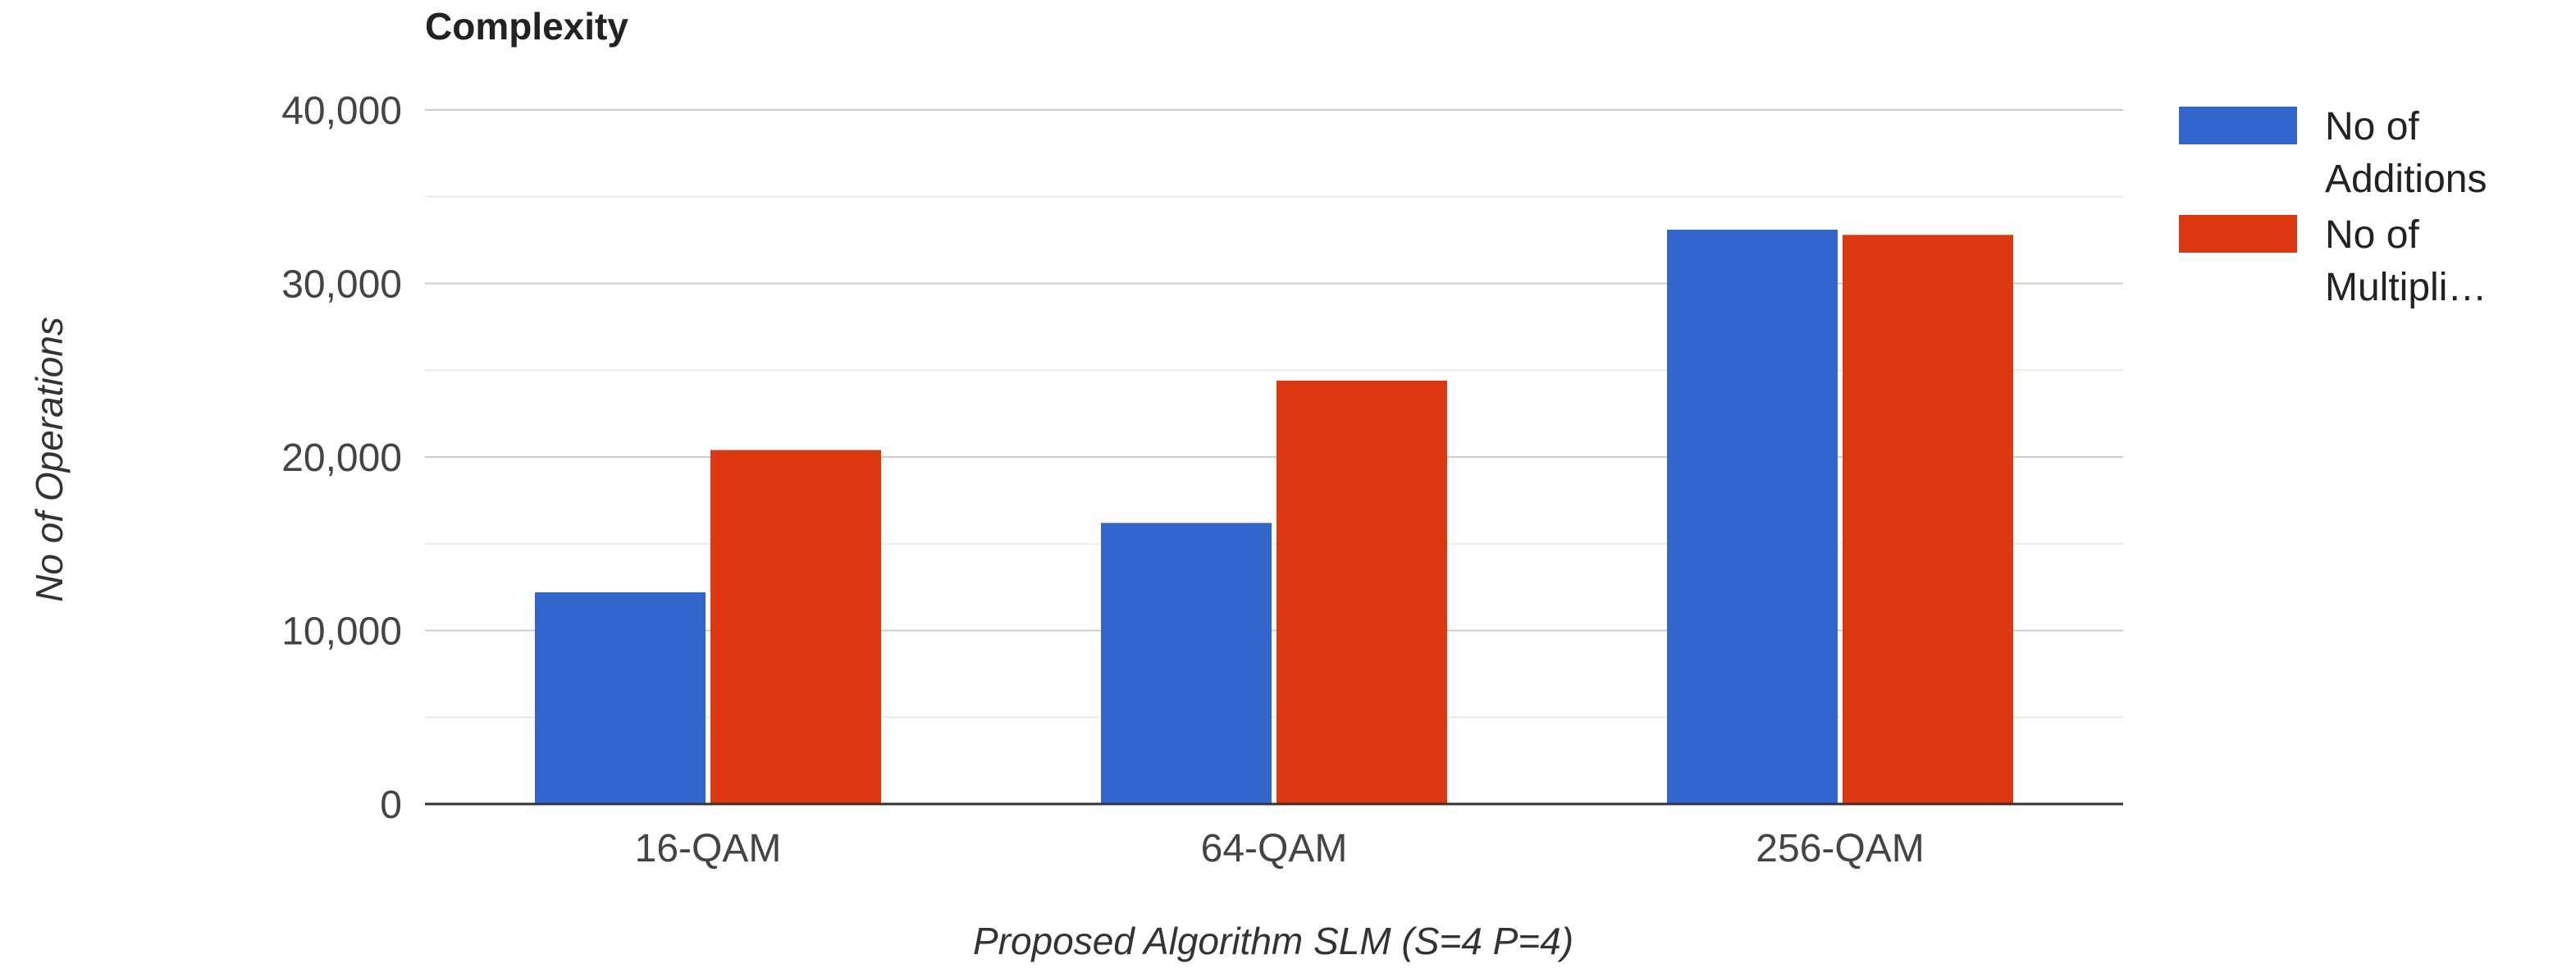  I want to click on y-axis-tick-labels: 0 10,000 20,000 30,000 40,000, so click(341, 458).